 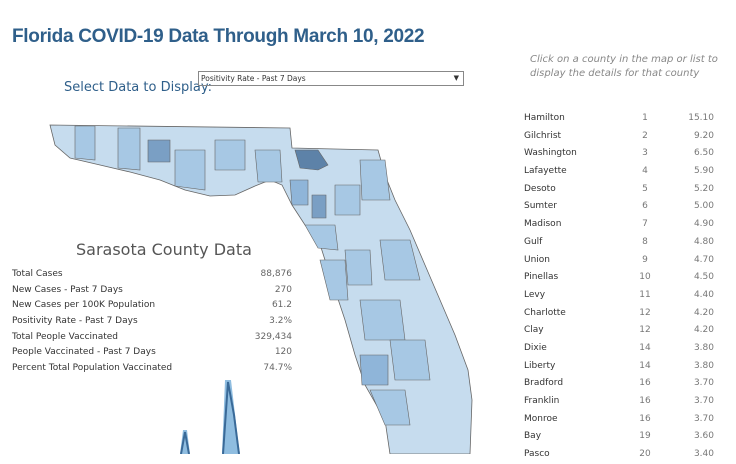 What do you see at coordinates (703, 135) in the screenshot?
I see `county-value: 9.20` at bounding box center [703, 135].